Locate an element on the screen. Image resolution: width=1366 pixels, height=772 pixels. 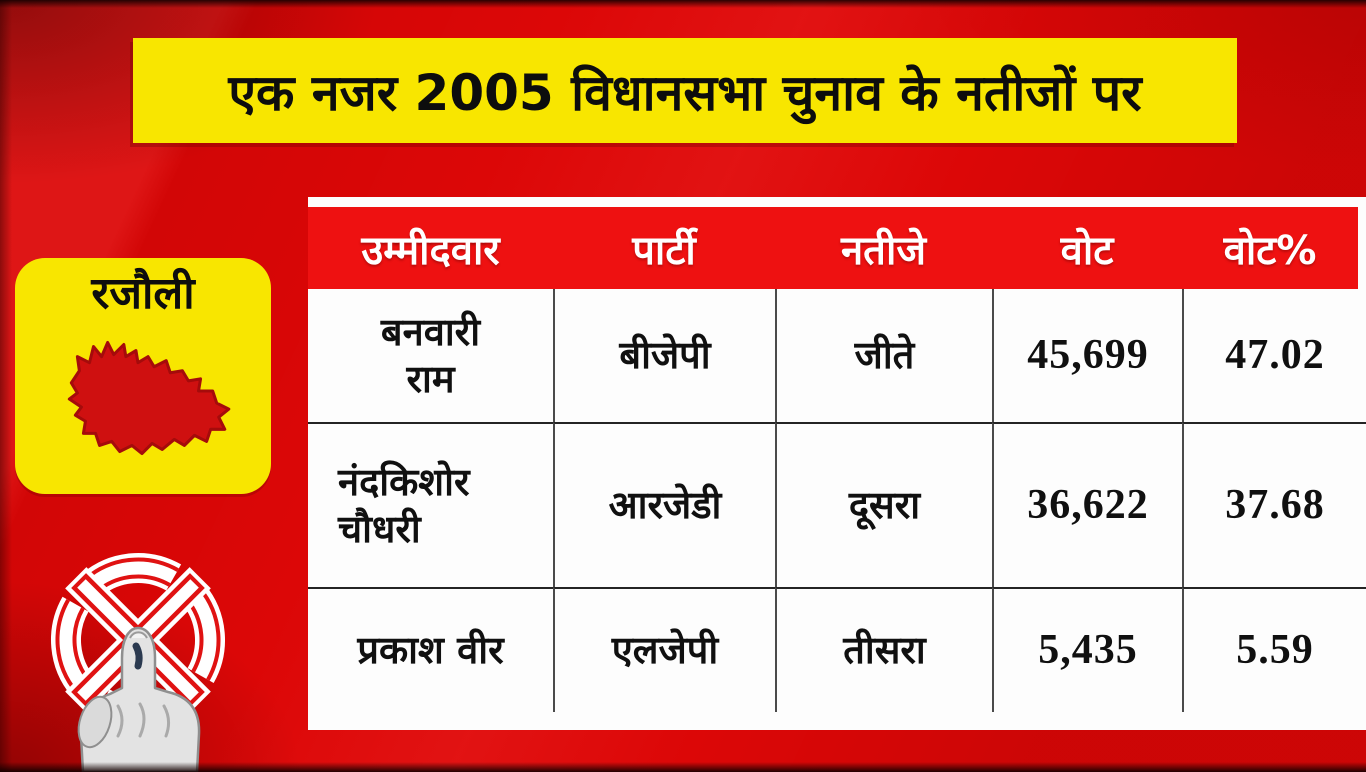
vote-stamp-symbol is located at coordinates (138, 655).